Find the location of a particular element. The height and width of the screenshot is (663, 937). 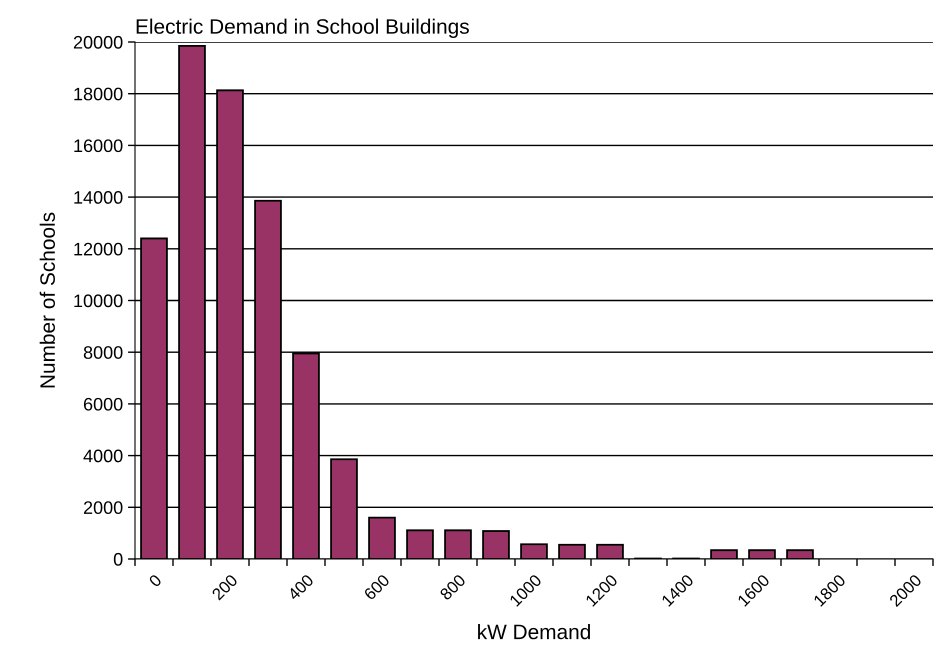

x-tick-label: 0 is located at coordinates (155, 581).